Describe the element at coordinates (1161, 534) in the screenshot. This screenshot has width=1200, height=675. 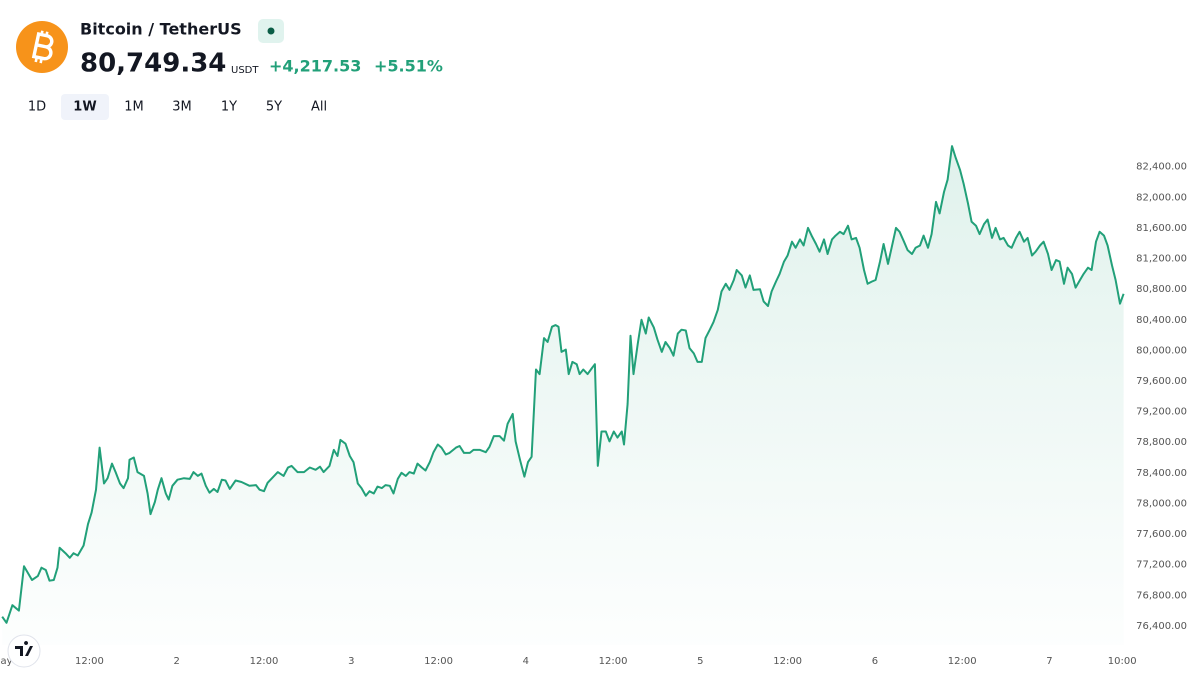
I see `y-tick-label: 77,600.00` at that location.